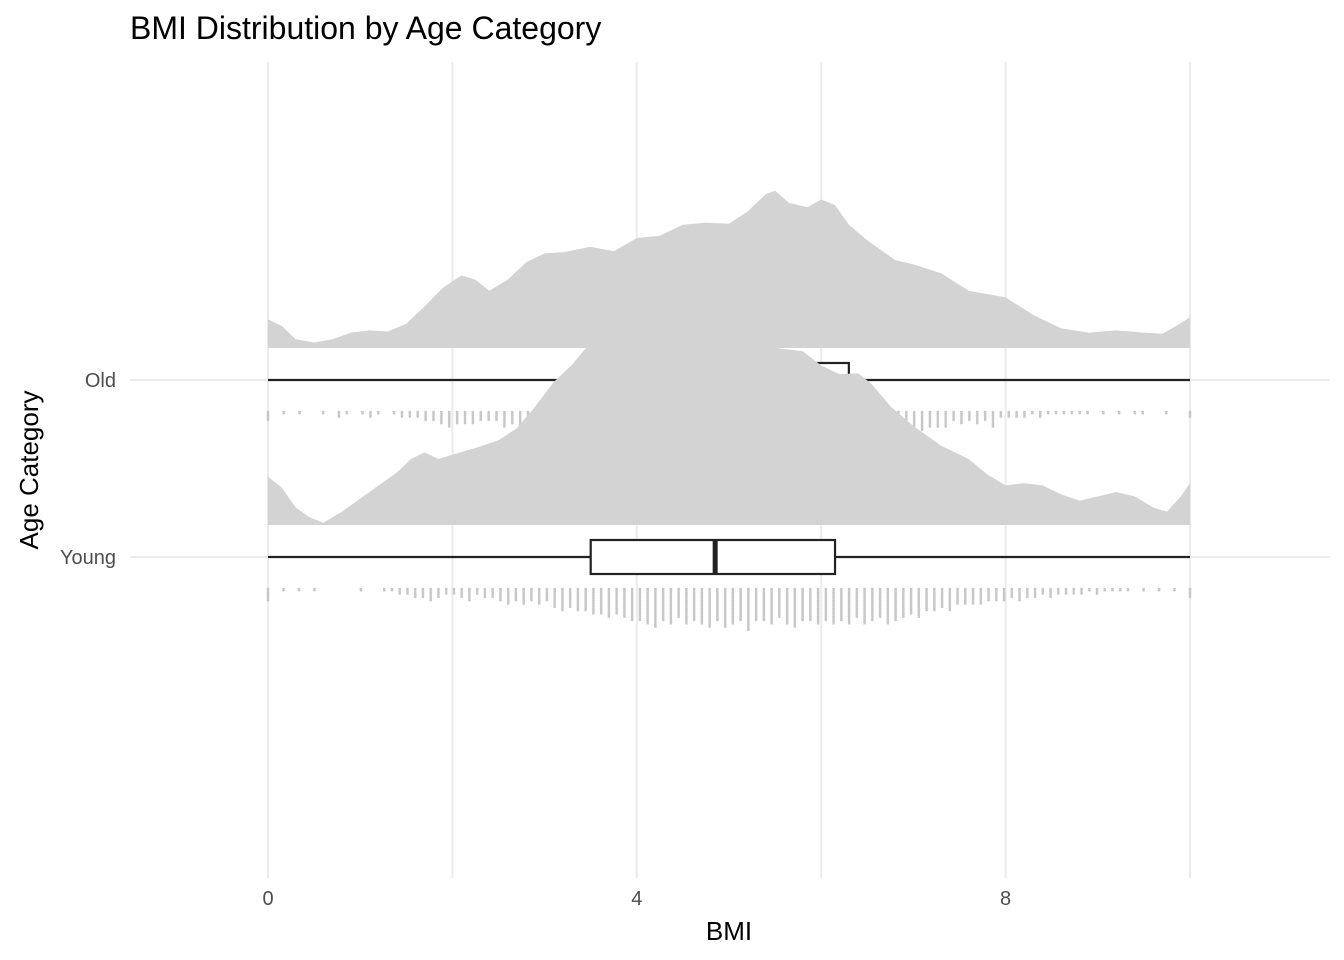 The height and width of the screenshot is (960, 1344). What do you see at coordinates (267, 899) in the screenshot?
I see `x-tick-label: 0` at bounding box center [267, 899].